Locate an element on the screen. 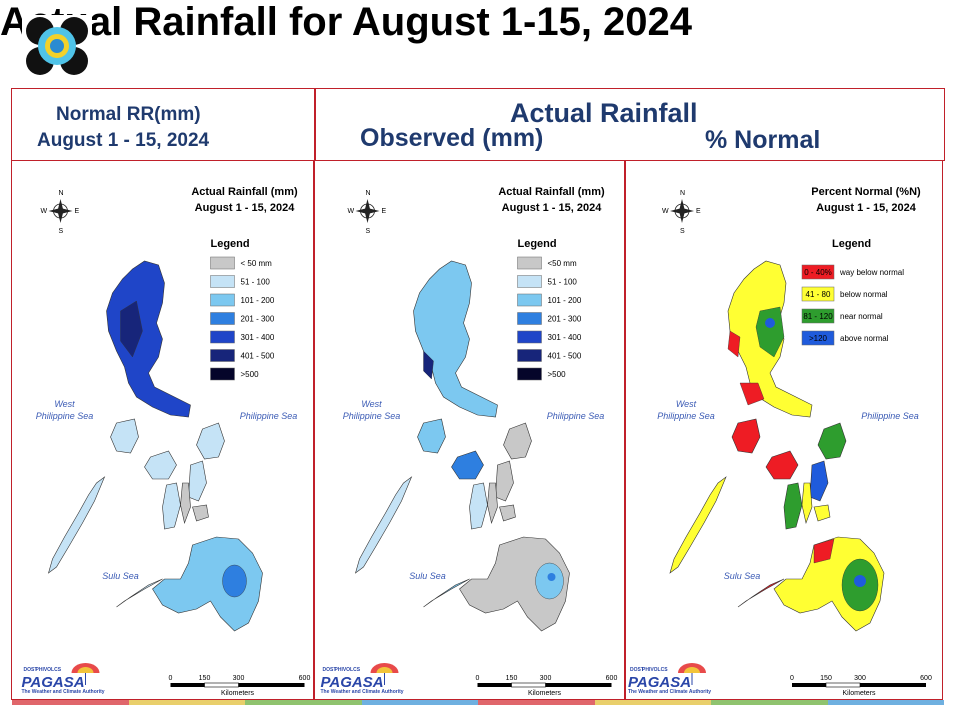  header-actual: Actual Rainfall is located at coordinates (604, 113).